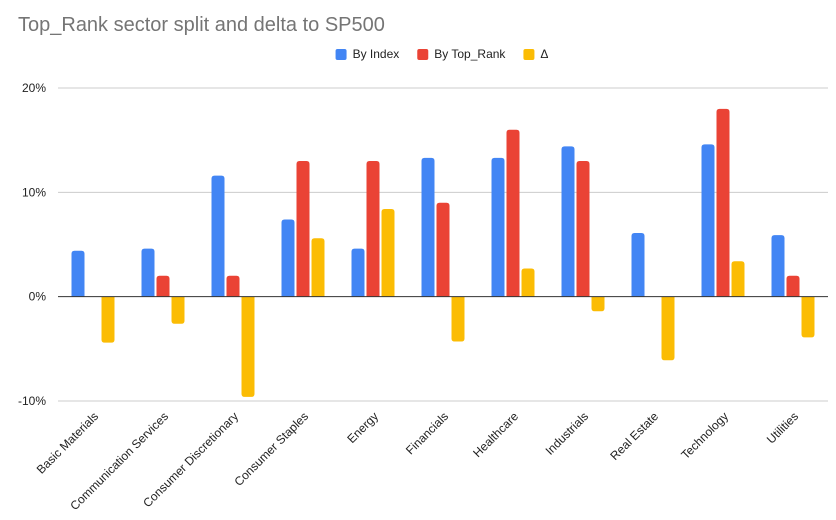 The height and width of the screenshot is (520, 836). I want to click on y-tick-label: 0%, so click(38, 297).